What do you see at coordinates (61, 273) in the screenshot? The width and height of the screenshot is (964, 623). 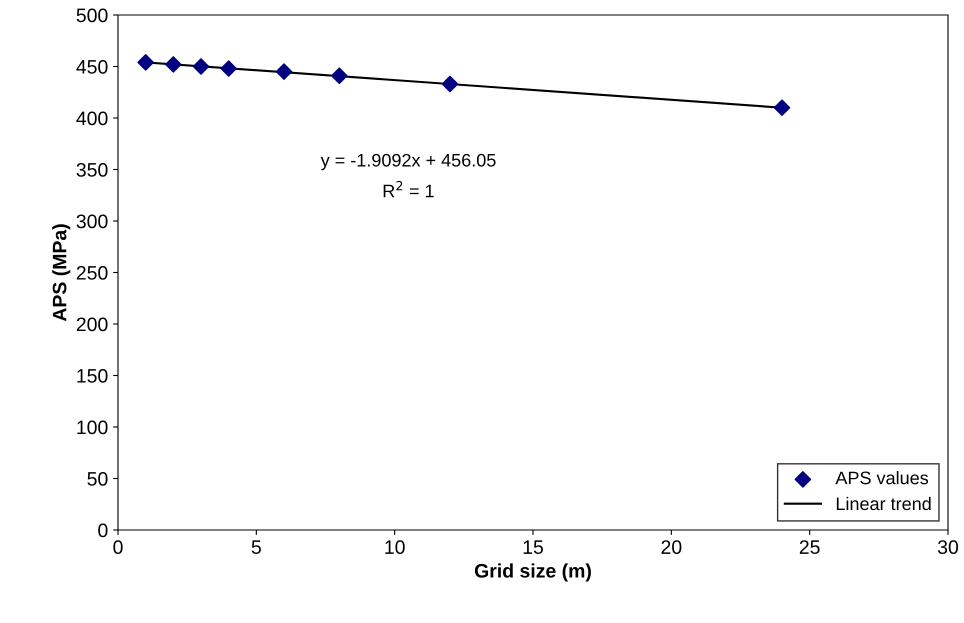 I see `y-axis-title: APS (MPa)` at bounding box center [61, 273].